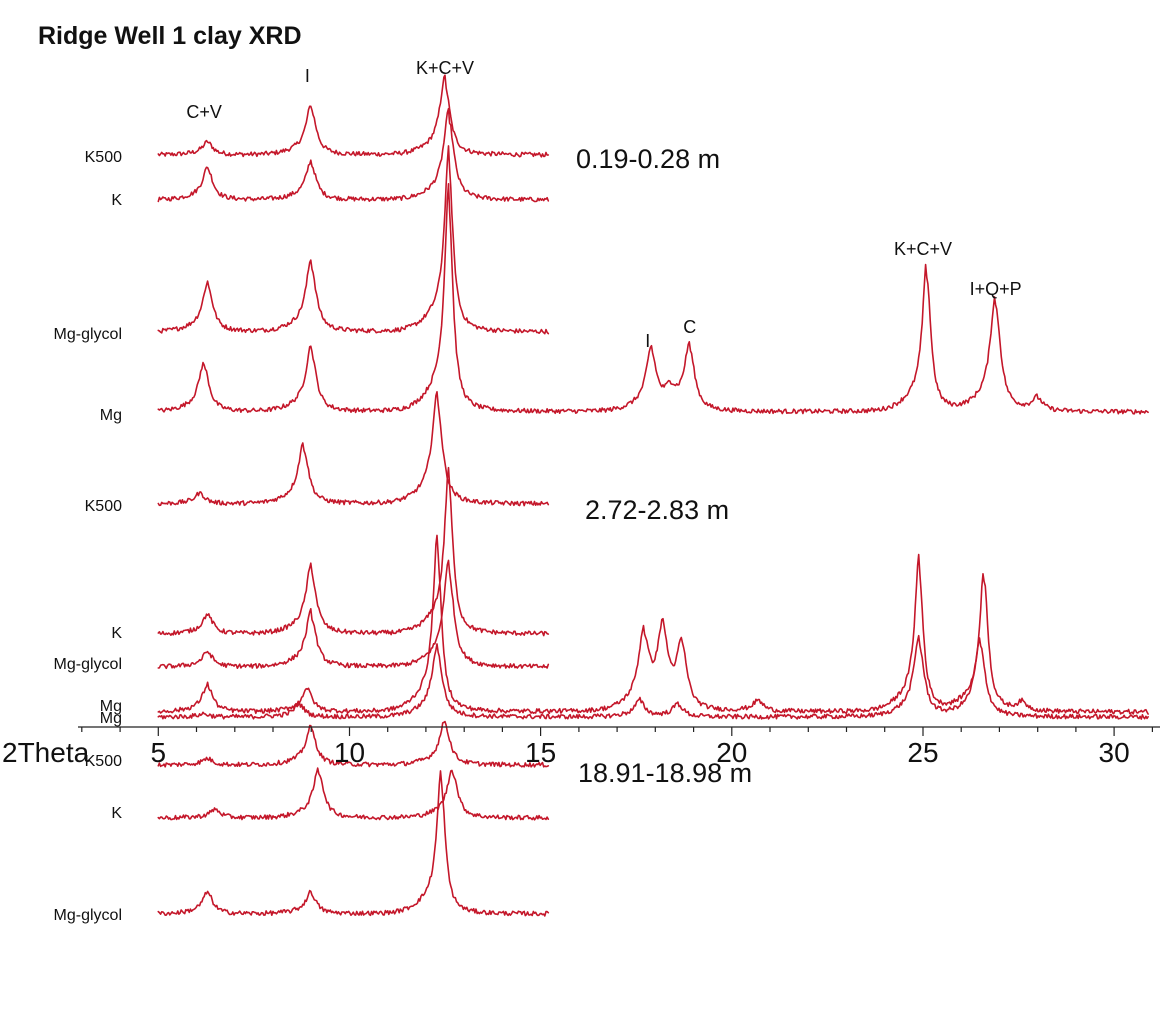 Image resolution: width=1160 pixels, height=1017 pixels. What do you see at coordinates (88, 334) in the screenshot?
I see `trace-label-3: Mg-glycol` at bounding box center [88, 334].